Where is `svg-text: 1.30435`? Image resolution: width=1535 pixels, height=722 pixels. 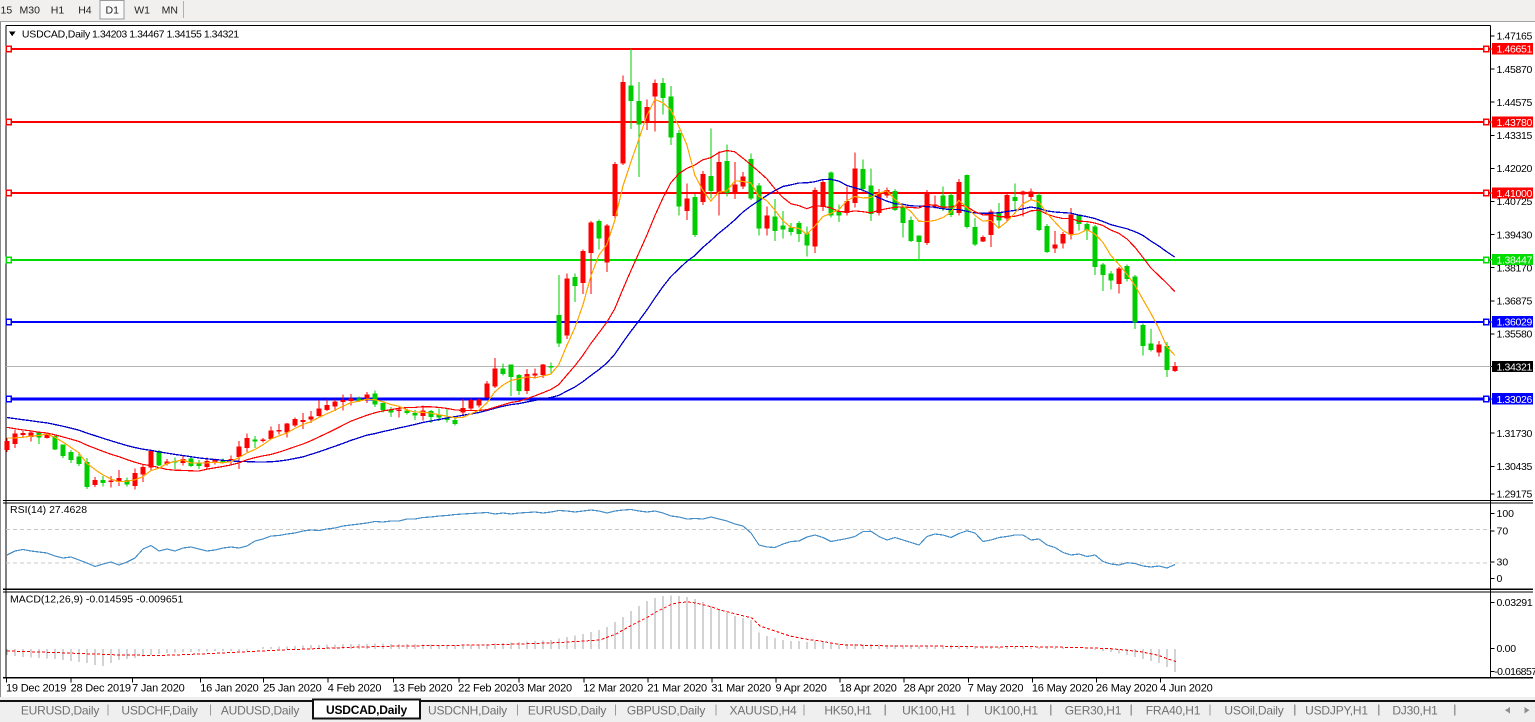
svg-text: 1.30435 is located at coordinates (1515, 467).